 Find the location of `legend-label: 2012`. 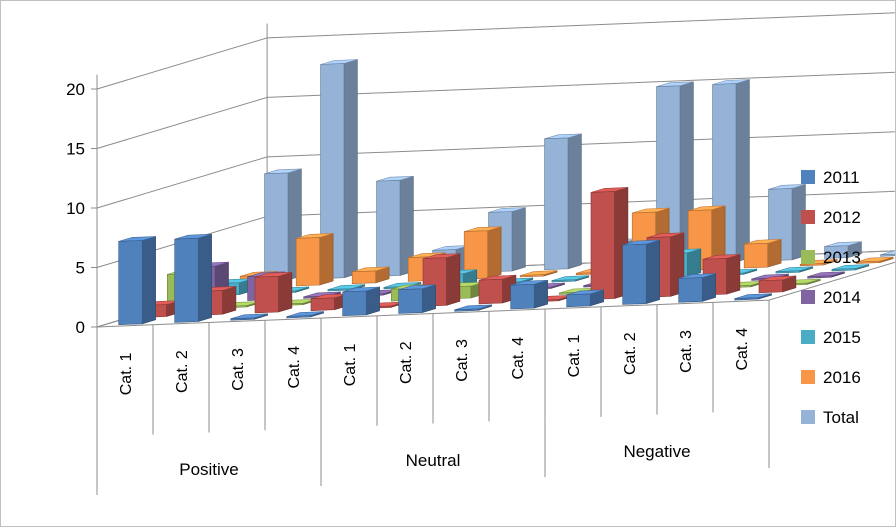

legend-label: 2012 is located at coordinates (842, 217).